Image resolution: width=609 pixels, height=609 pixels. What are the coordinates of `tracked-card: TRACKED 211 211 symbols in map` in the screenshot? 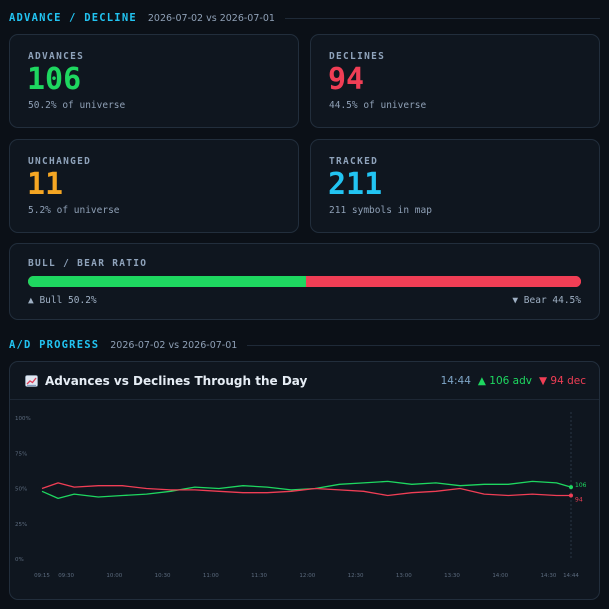 It's located at (455, 186).